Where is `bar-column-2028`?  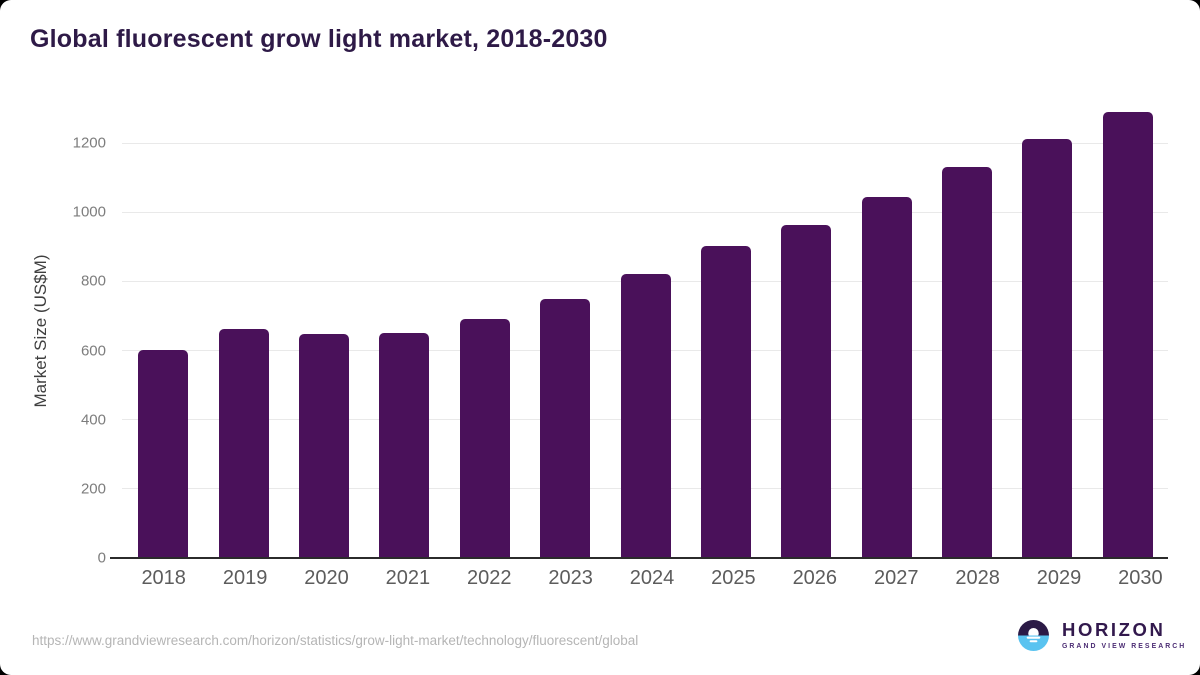 bar-column-2028 is located at coordinates (967, 331).